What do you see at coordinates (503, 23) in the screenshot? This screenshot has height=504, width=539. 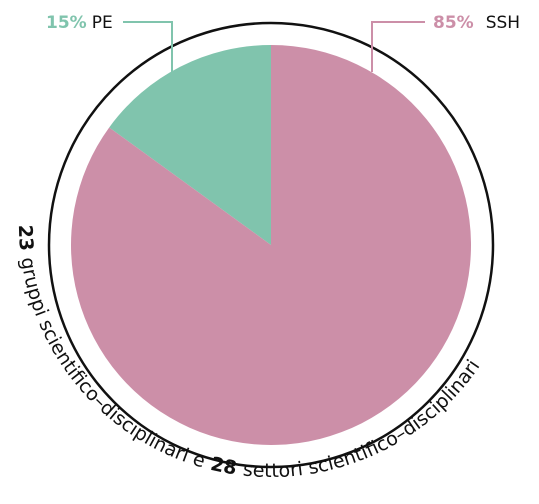 I see `category-label: SSH` at bounding box center [503, 23].